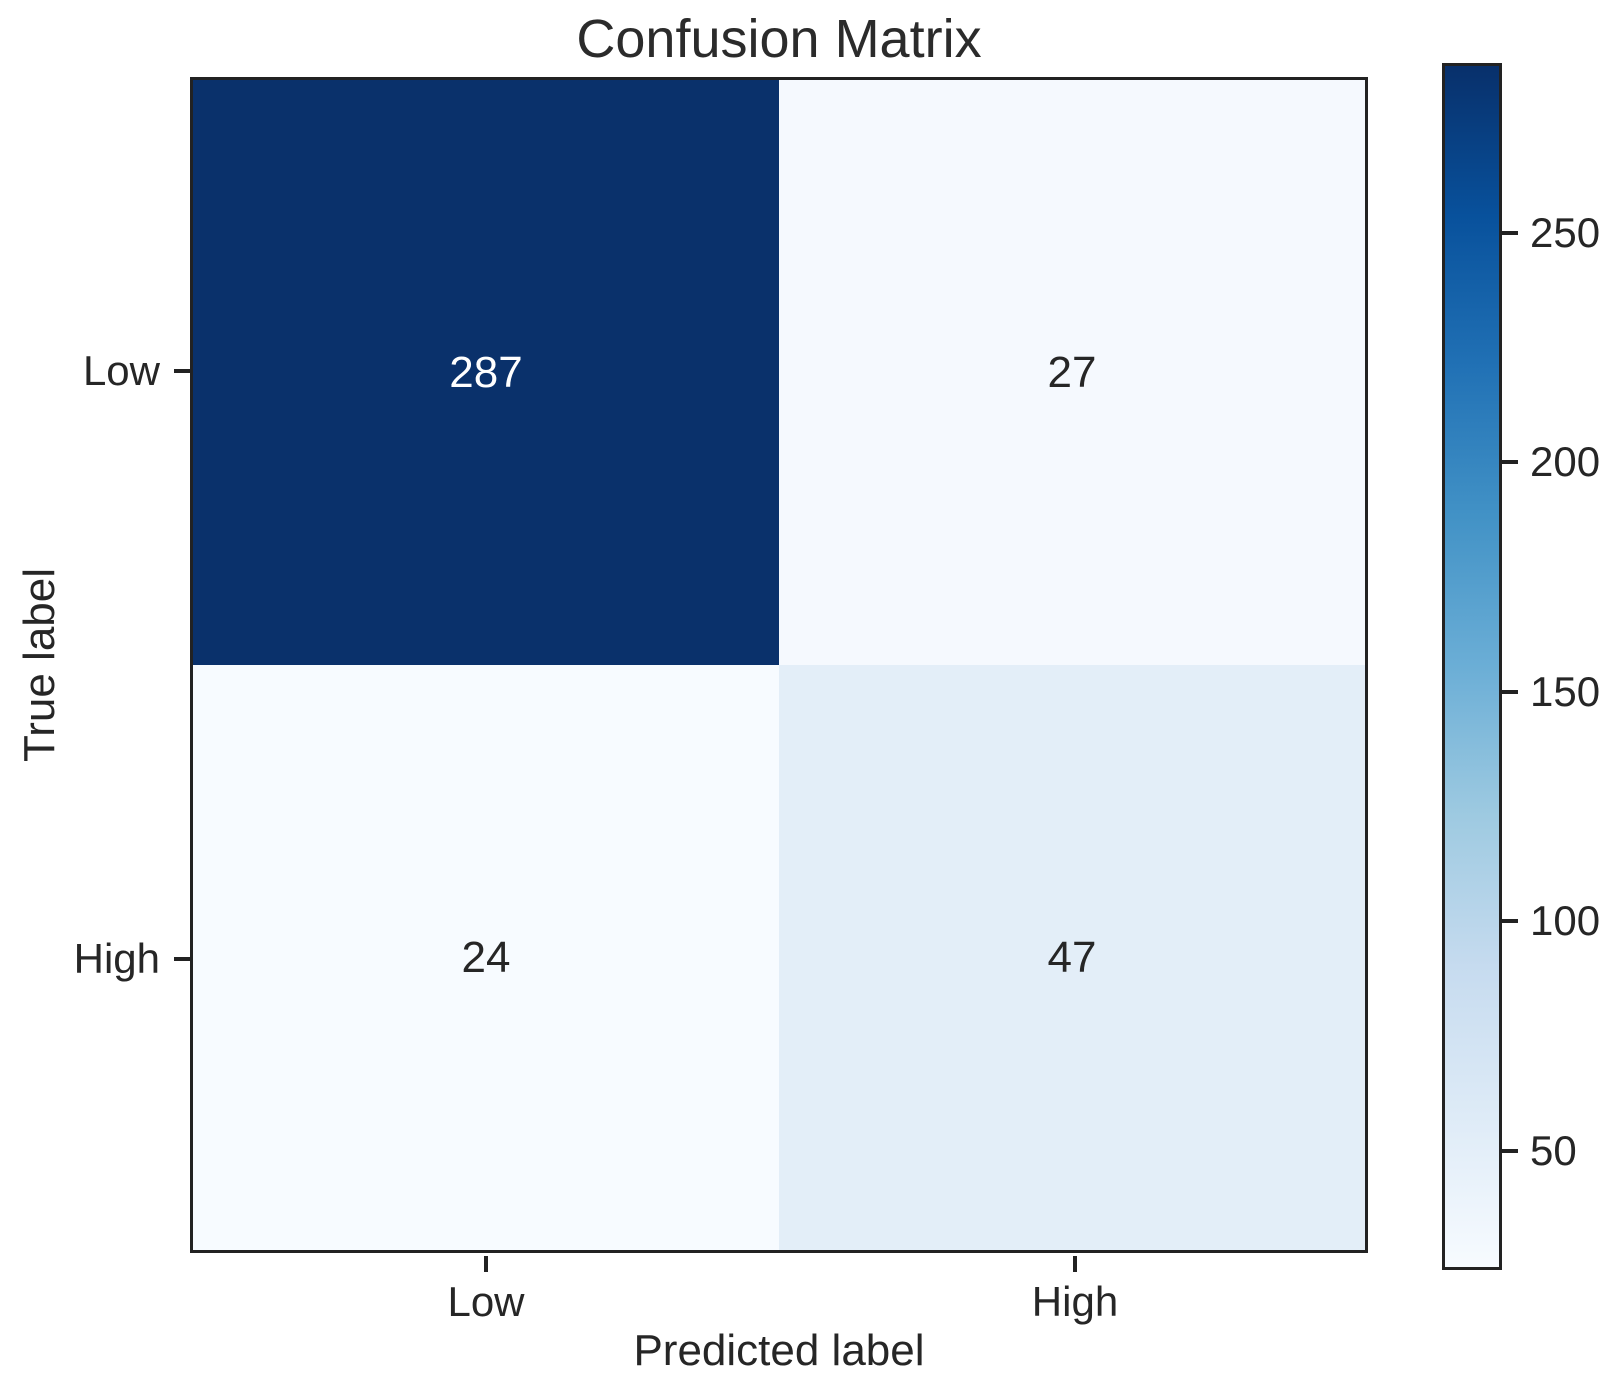 The image size is (1623, 1391). I want to click on colorbar-tick-label: 100, so click(1565, 921).